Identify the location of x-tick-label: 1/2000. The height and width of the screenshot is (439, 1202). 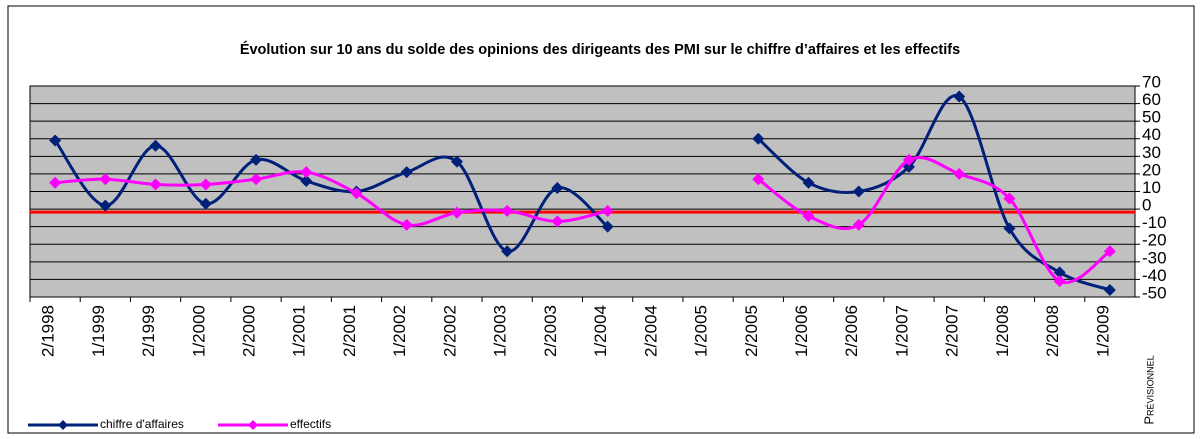
(198, 331).